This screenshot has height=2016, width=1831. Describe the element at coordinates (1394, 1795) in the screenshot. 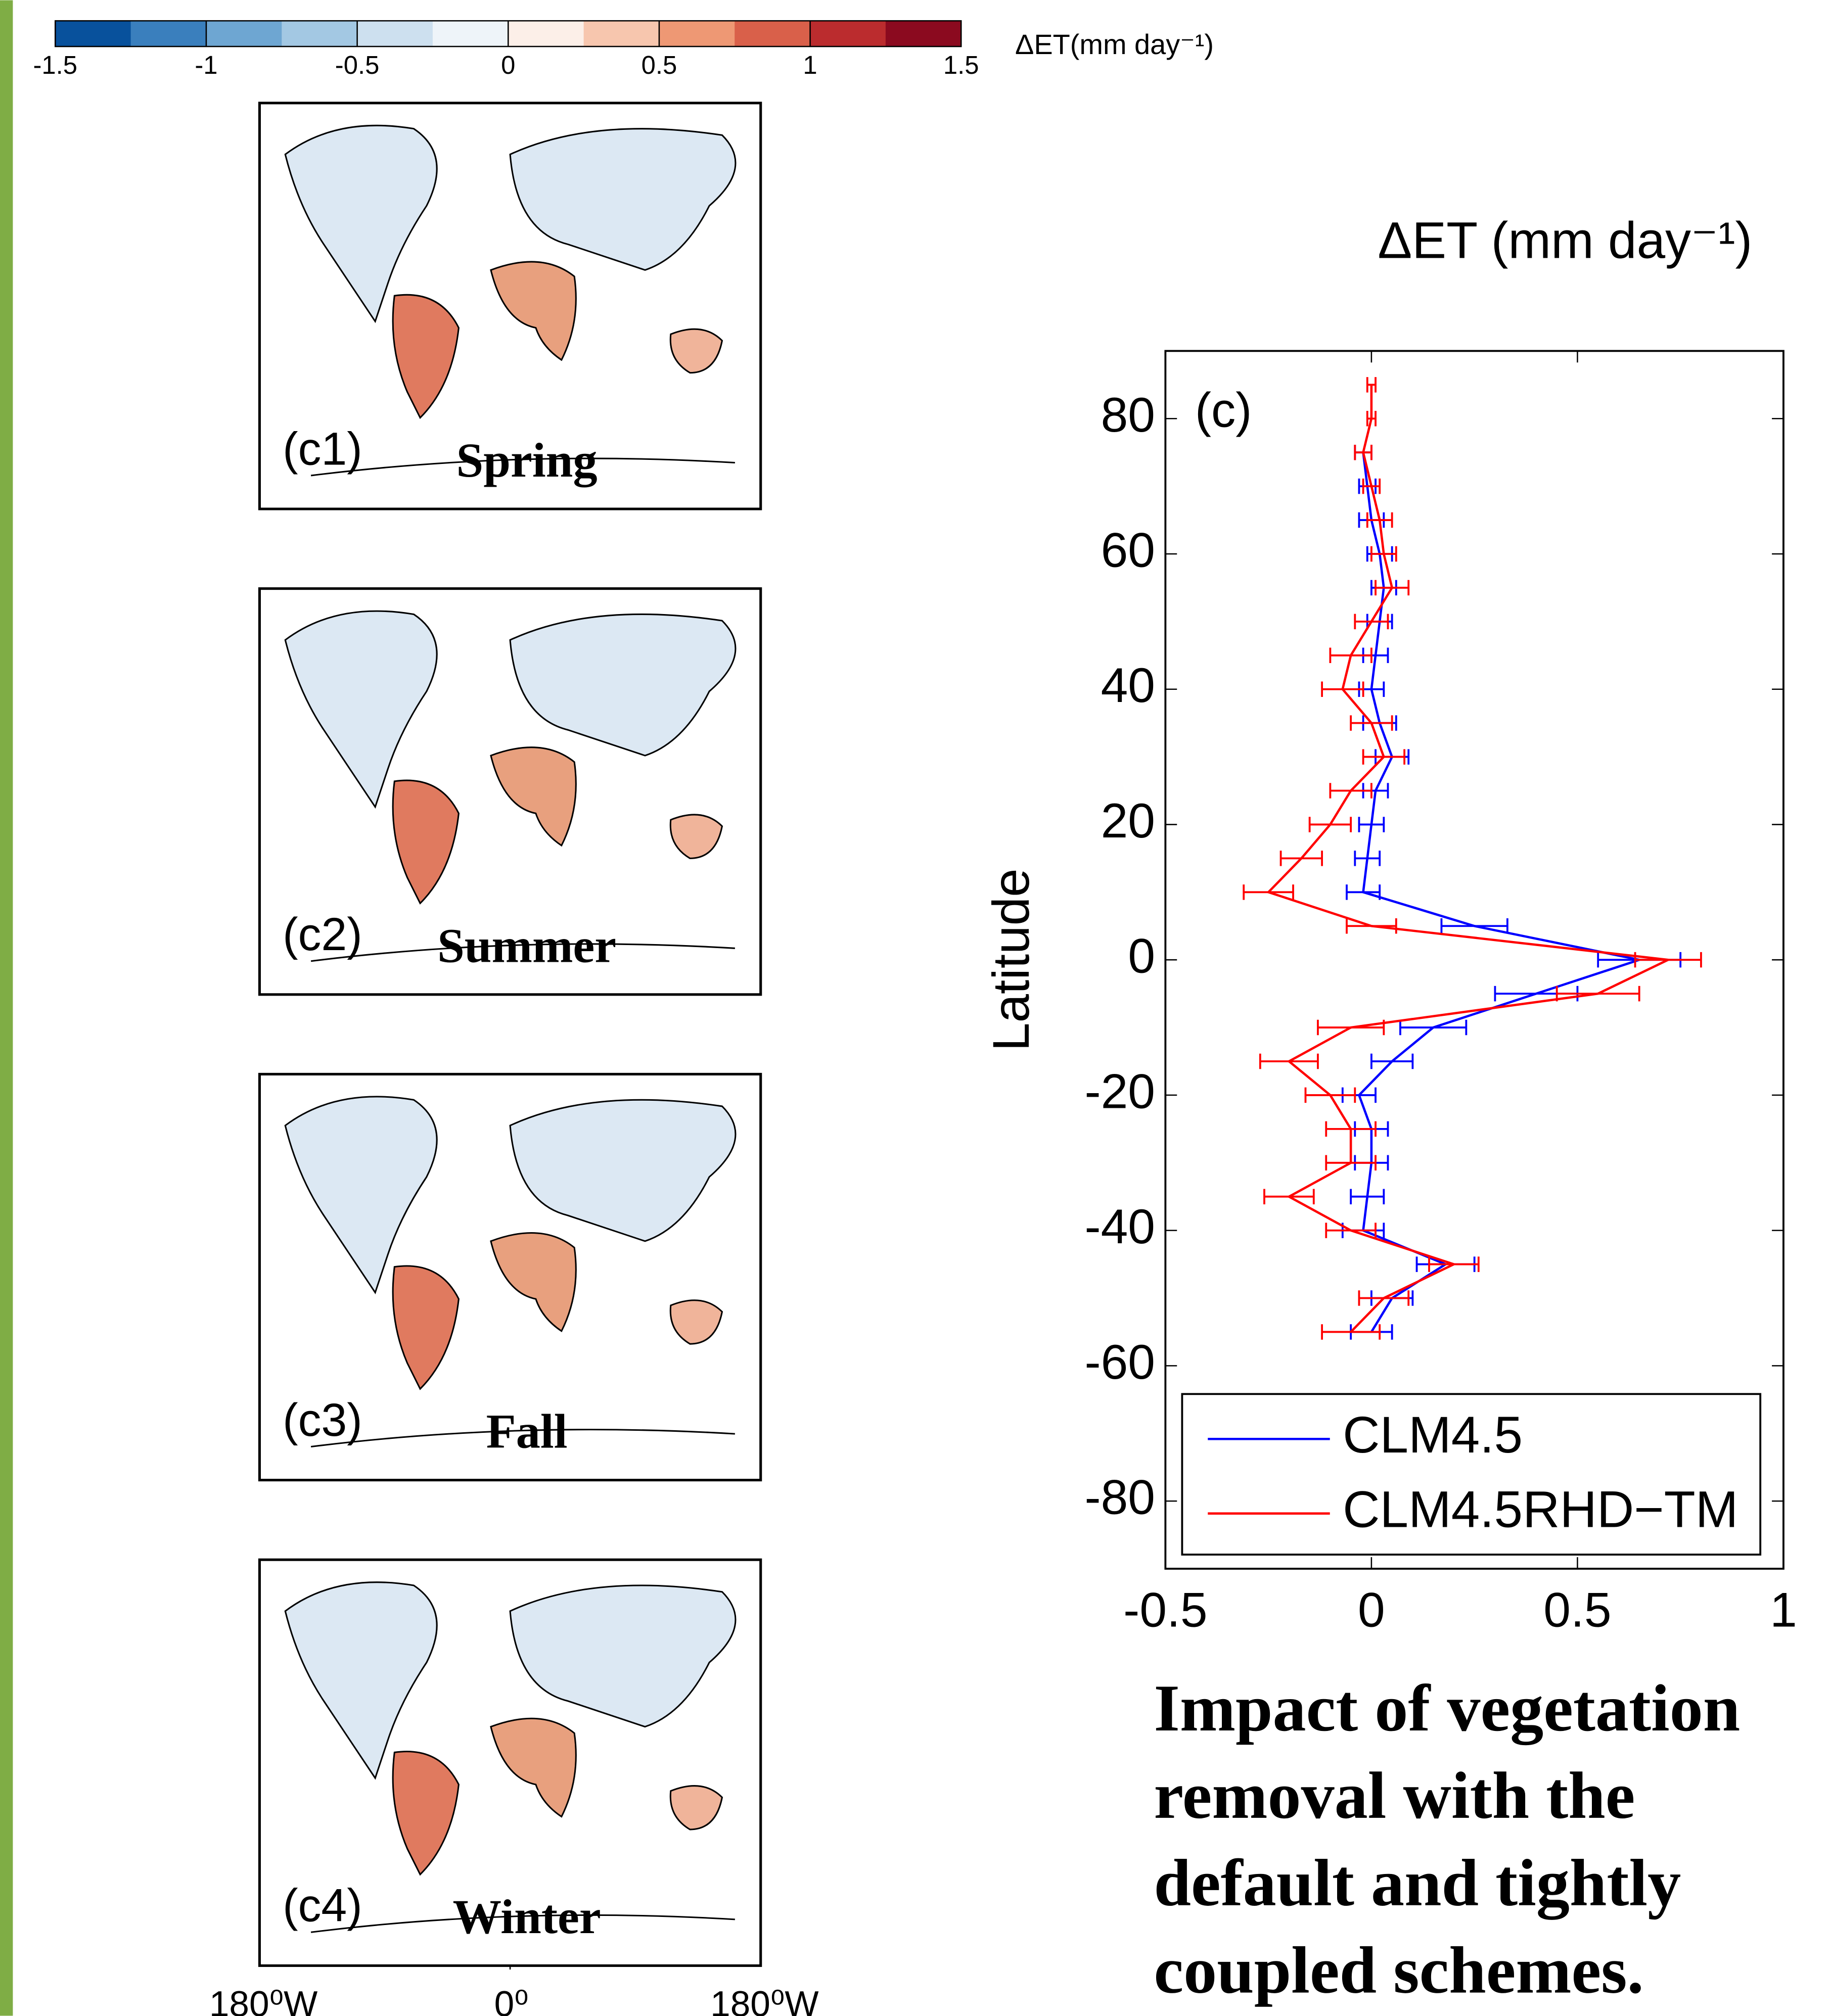

I see `caption-line: removal with the` at that location.